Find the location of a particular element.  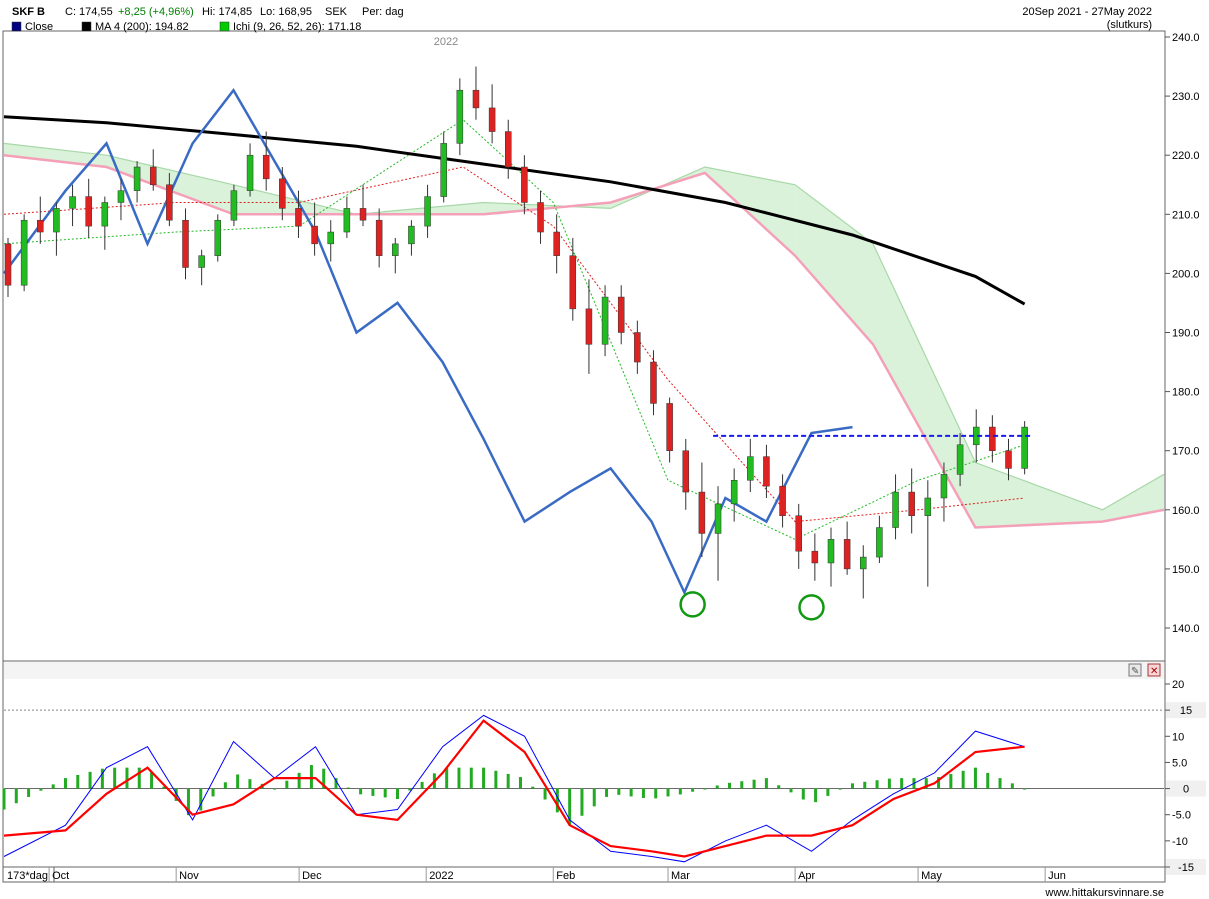

month-label: May is located at coordinates (931, 876).